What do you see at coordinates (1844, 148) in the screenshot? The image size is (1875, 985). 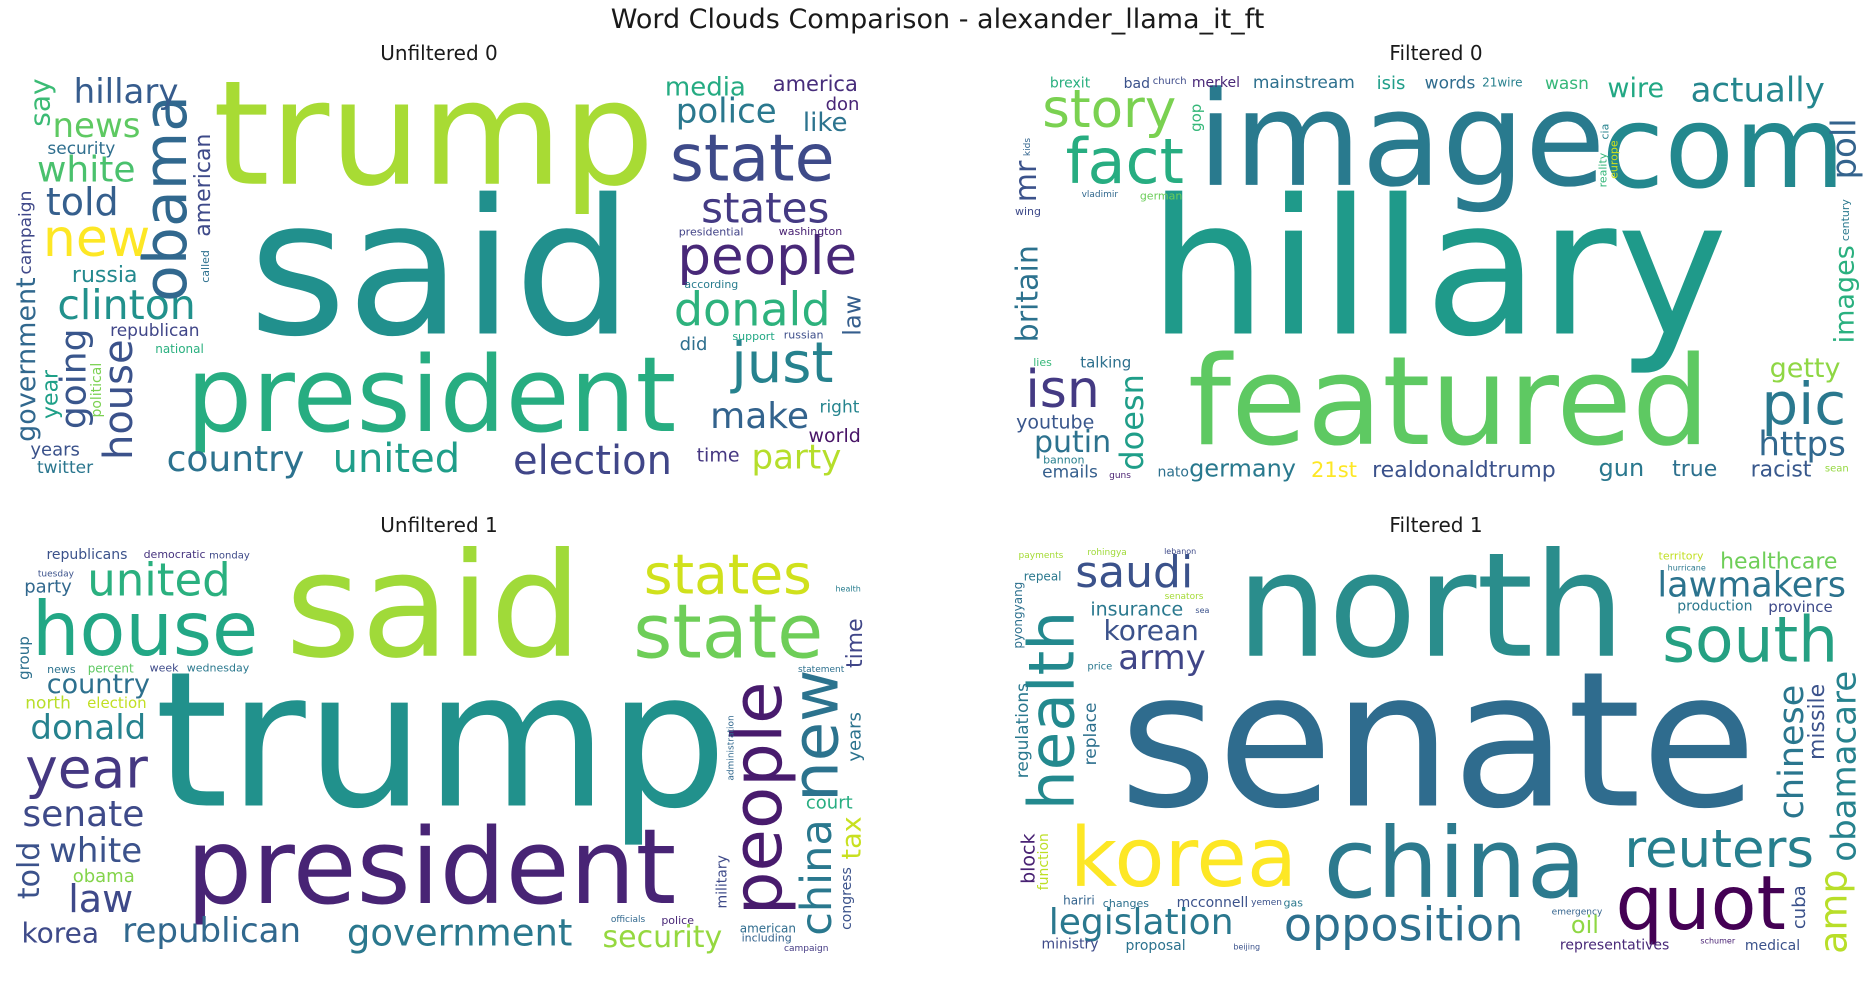 I see `cloud-word: poll` at bounding box center [1844, 148].